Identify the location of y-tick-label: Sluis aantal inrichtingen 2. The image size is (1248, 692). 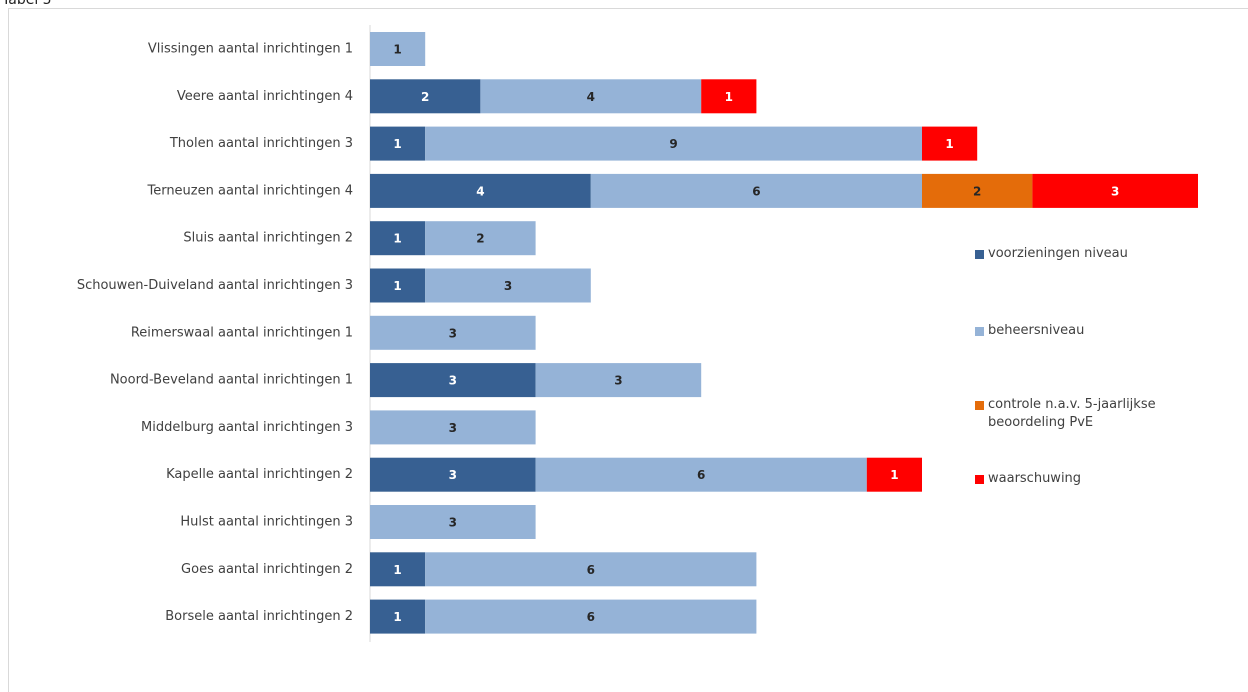
(268, 238).